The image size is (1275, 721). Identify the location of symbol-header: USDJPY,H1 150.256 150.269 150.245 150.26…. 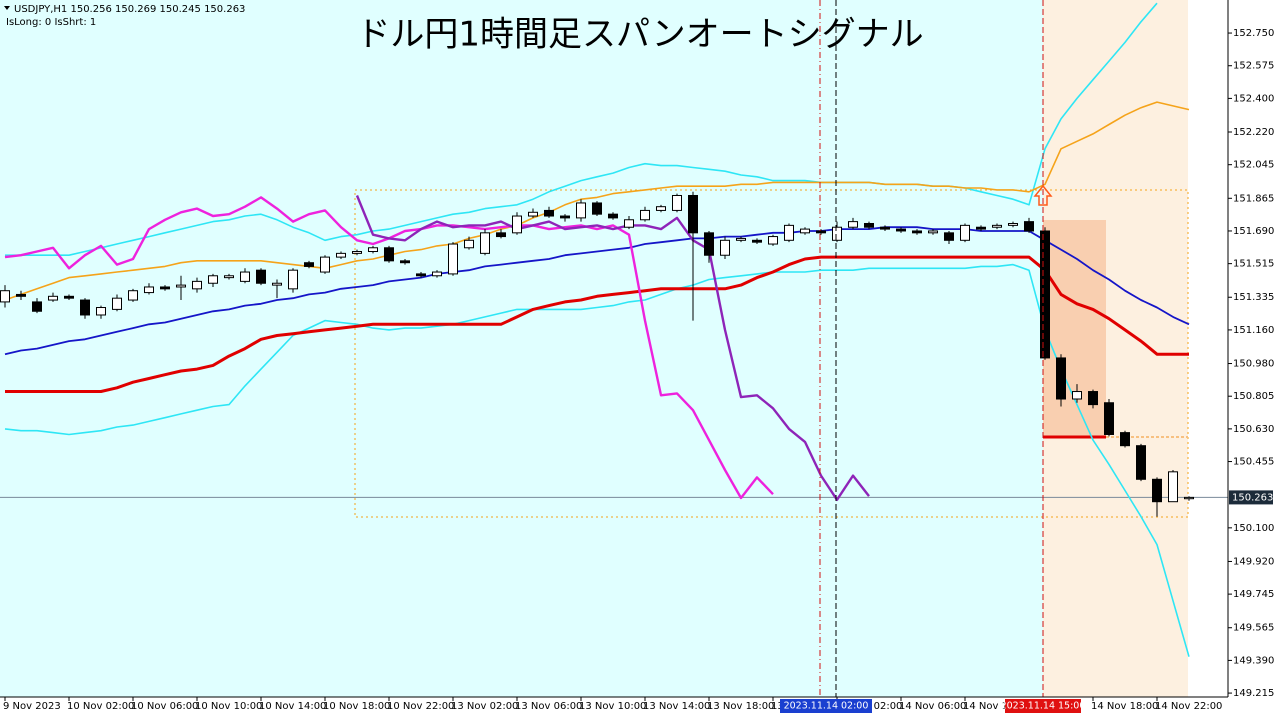
(129, 9).